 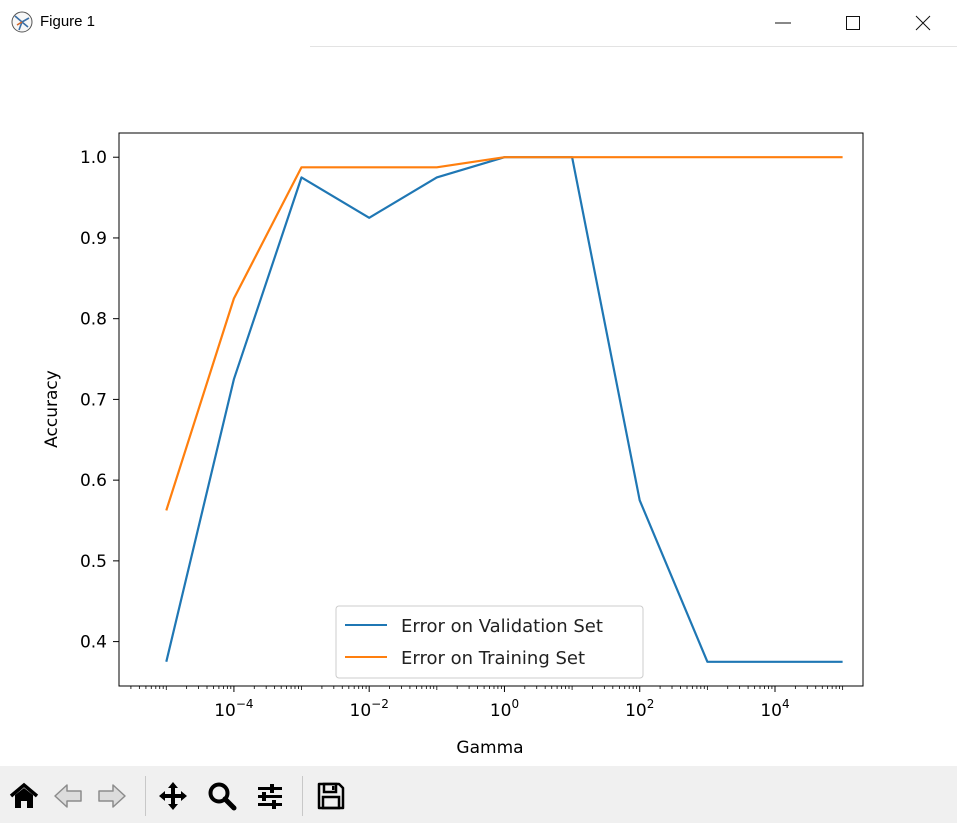 What do you see at coordinates (93, 239) in the screenshot?
I see `y-tick-label: 0.9` at bounding box center [93, 239].